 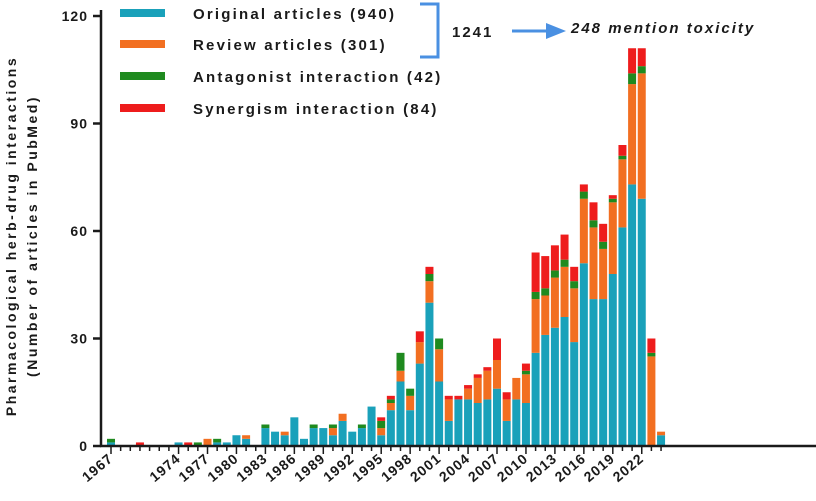 I want to click on y-tick-label: 120, so click(x=75, y=16).